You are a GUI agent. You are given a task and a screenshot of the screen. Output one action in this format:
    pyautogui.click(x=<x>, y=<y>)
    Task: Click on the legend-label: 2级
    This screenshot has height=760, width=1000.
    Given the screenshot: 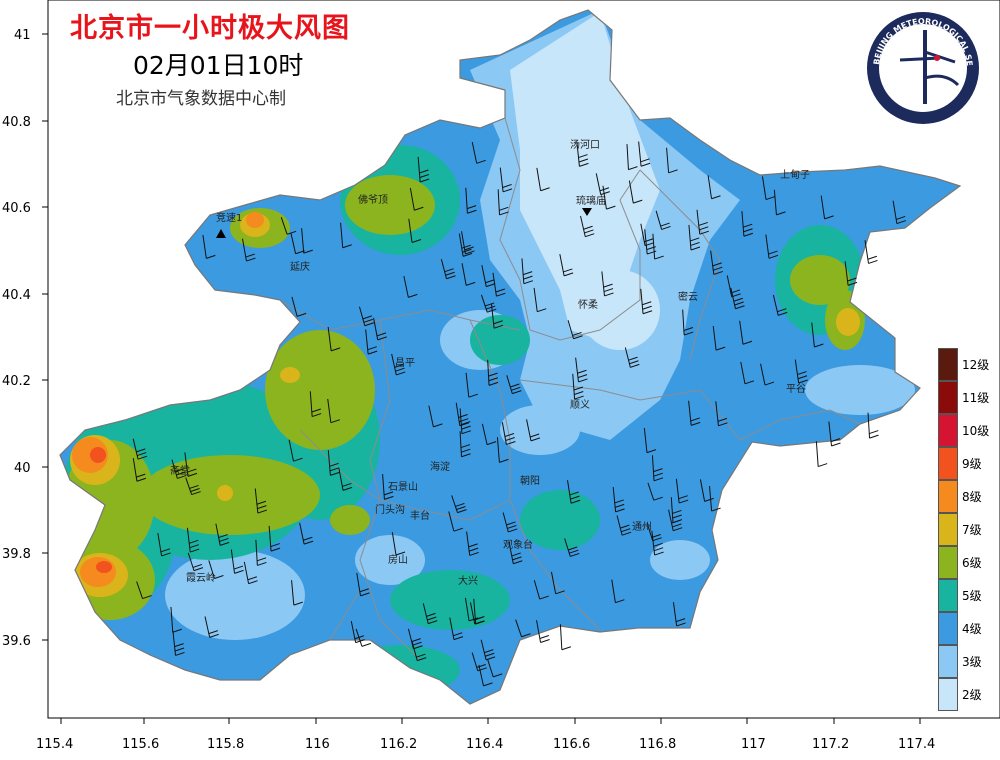 What is the action you would take?
    pyautogui.click(x=972, y=695)
    